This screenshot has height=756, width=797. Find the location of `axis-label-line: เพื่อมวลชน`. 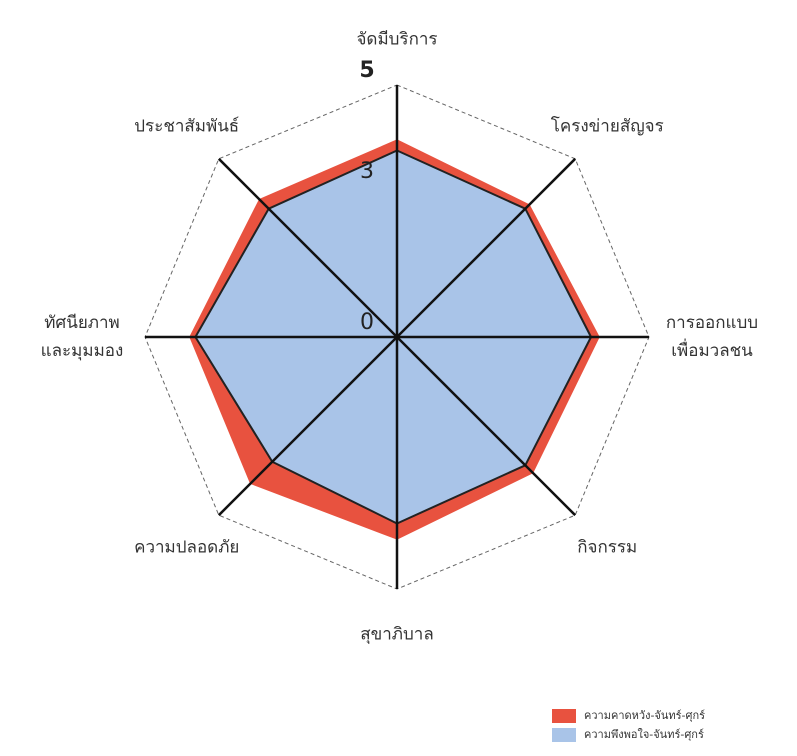

axis-label-line: เพื่อมวลชน is located at coordinates (712, 349).